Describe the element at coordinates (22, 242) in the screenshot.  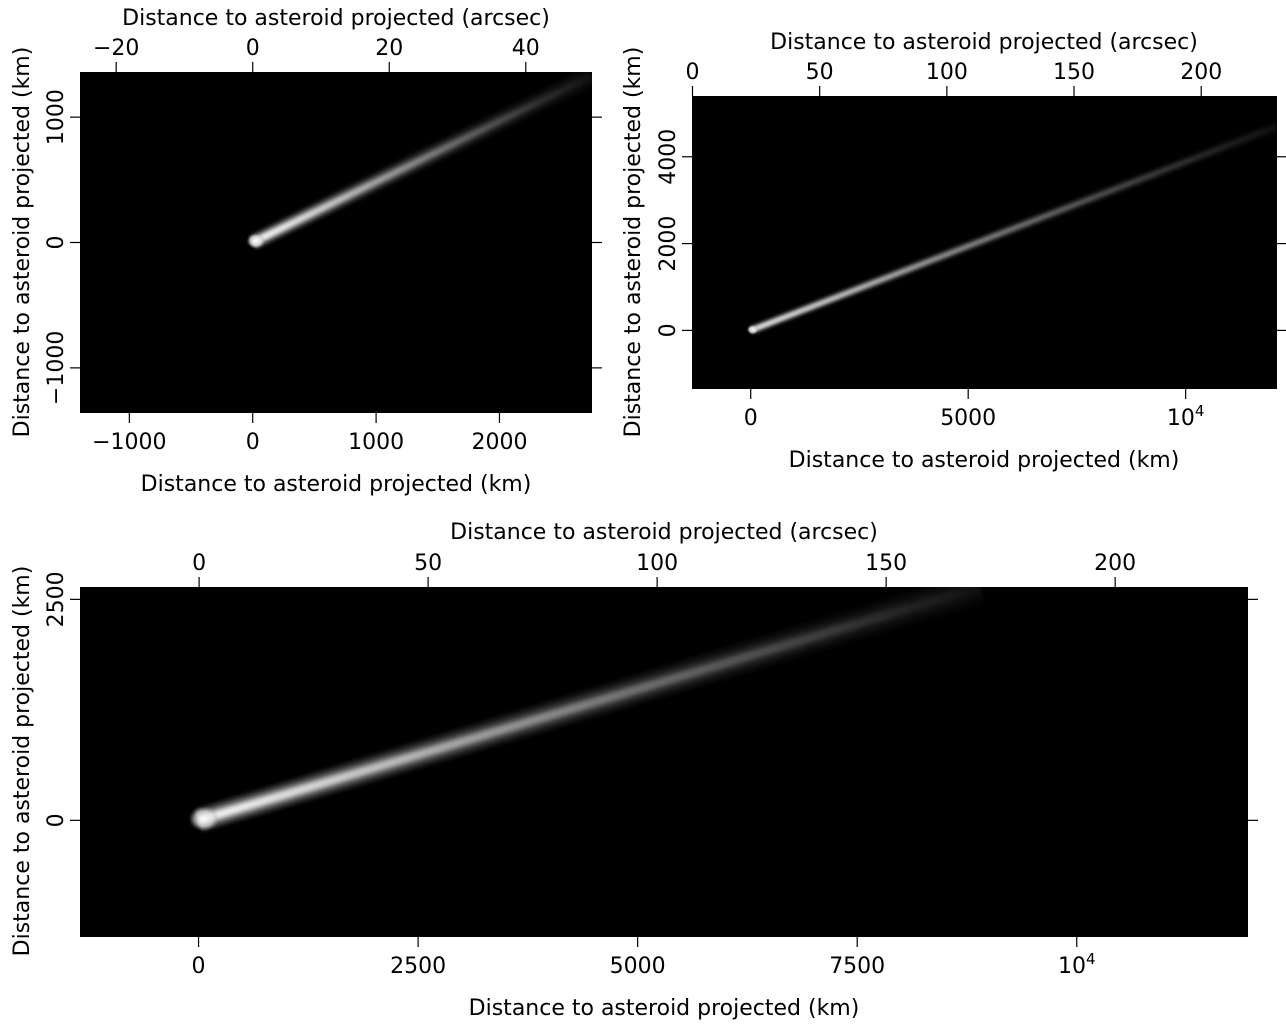
I see `y-axis-label-top-left: Distance to asteroid projected (km)` at that location.